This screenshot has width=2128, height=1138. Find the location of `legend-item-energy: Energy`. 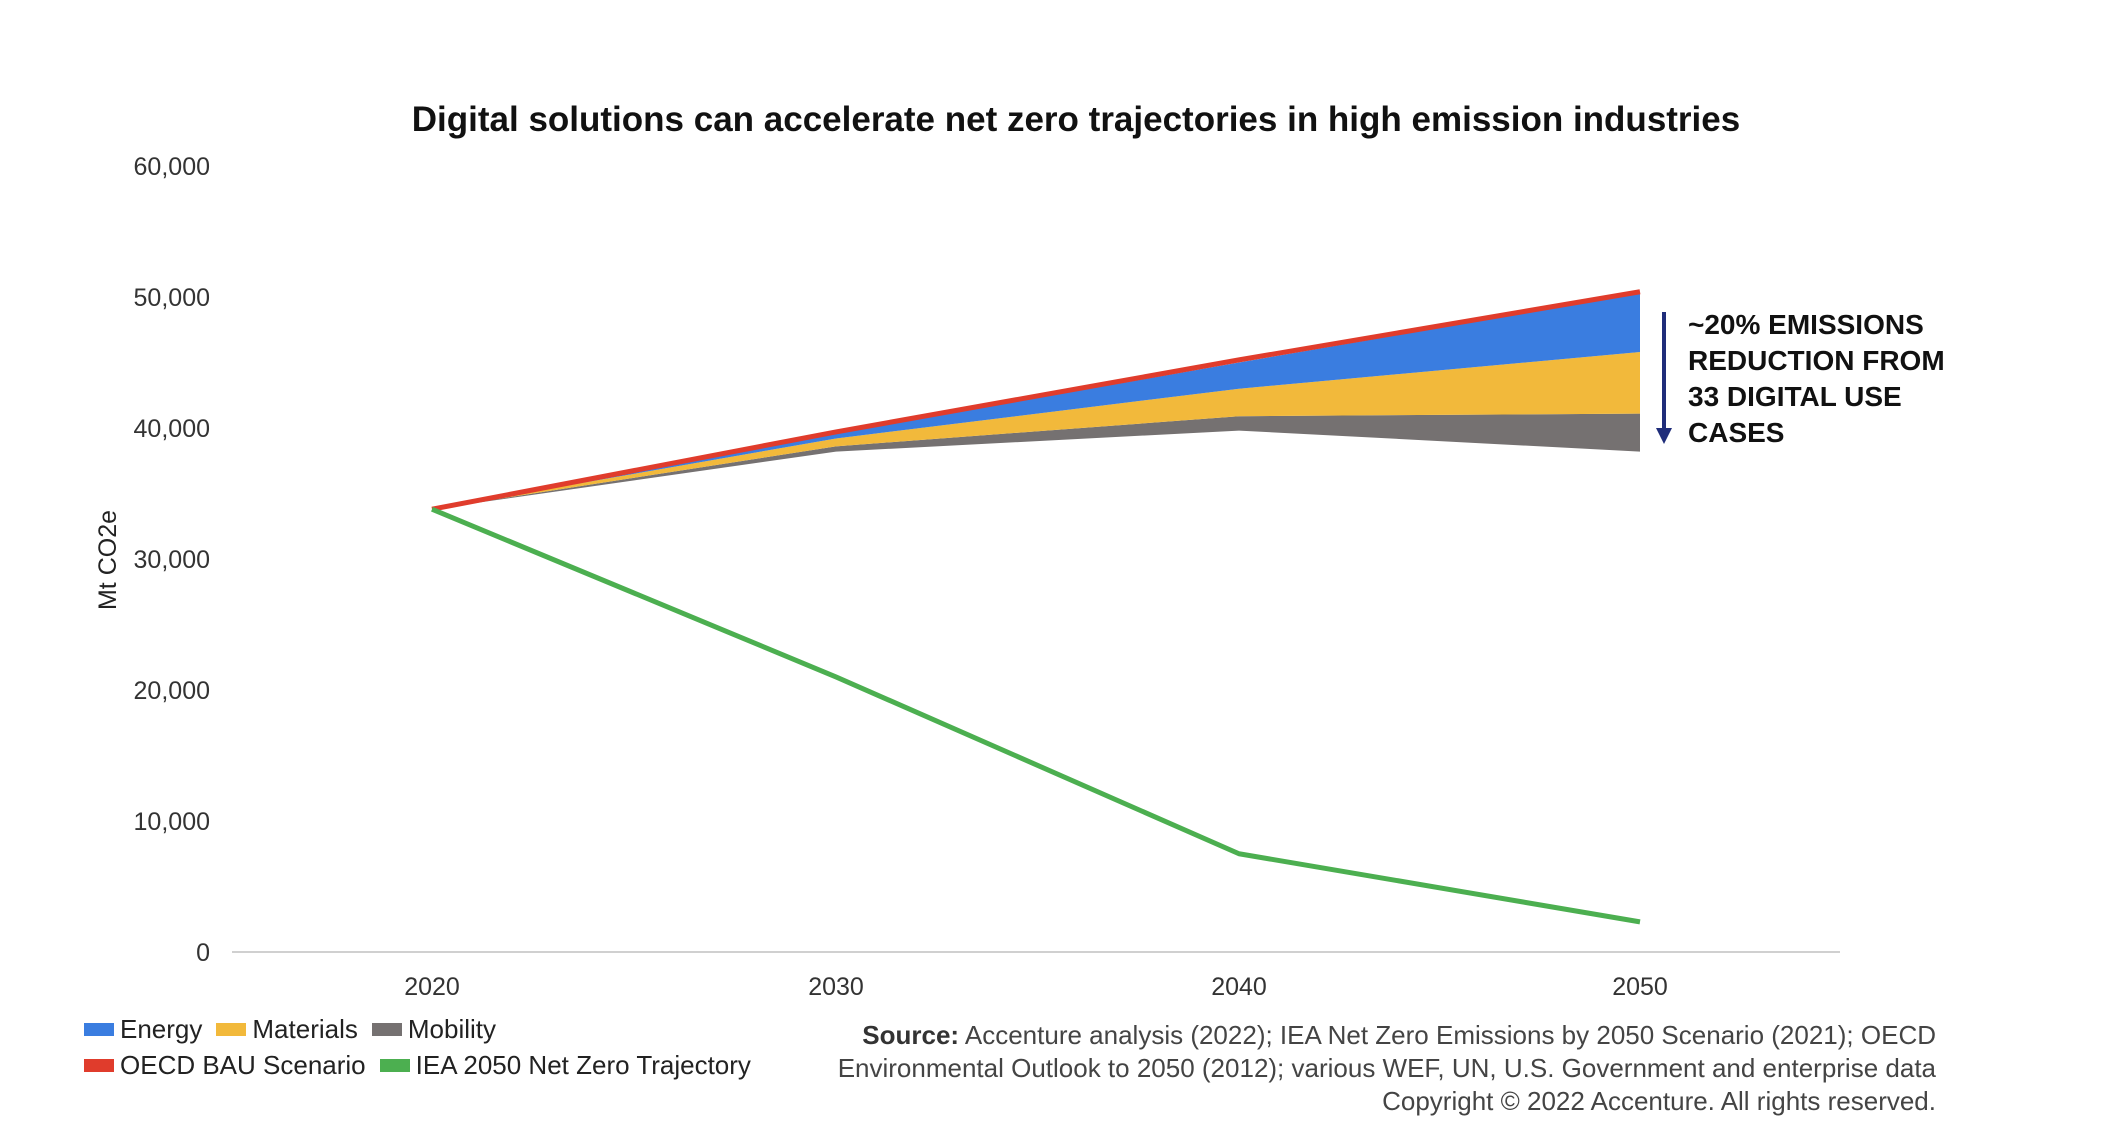

legend-item-energy: Energy is located at coordinates (143, 1029).